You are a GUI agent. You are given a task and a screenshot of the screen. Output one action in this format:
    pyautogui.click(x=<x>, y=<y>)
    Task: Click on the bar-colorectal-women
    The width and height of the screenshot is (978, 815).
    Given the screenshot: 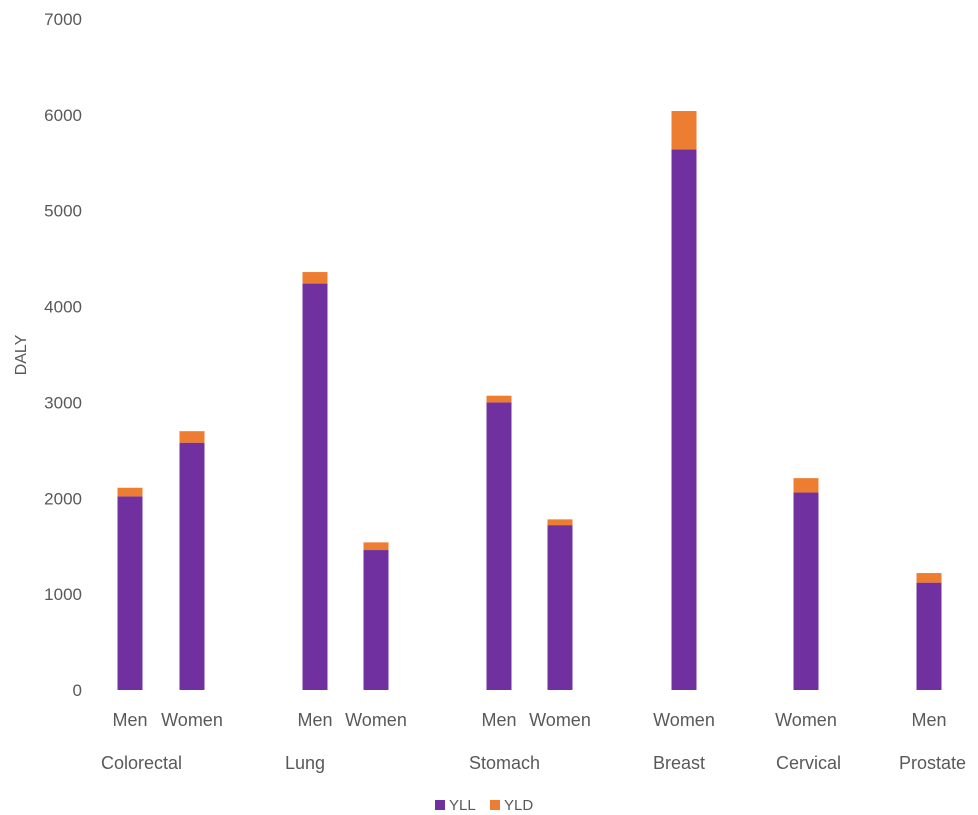 What is the action you would take?
    pyautogui.click(x=192, y=560)
    